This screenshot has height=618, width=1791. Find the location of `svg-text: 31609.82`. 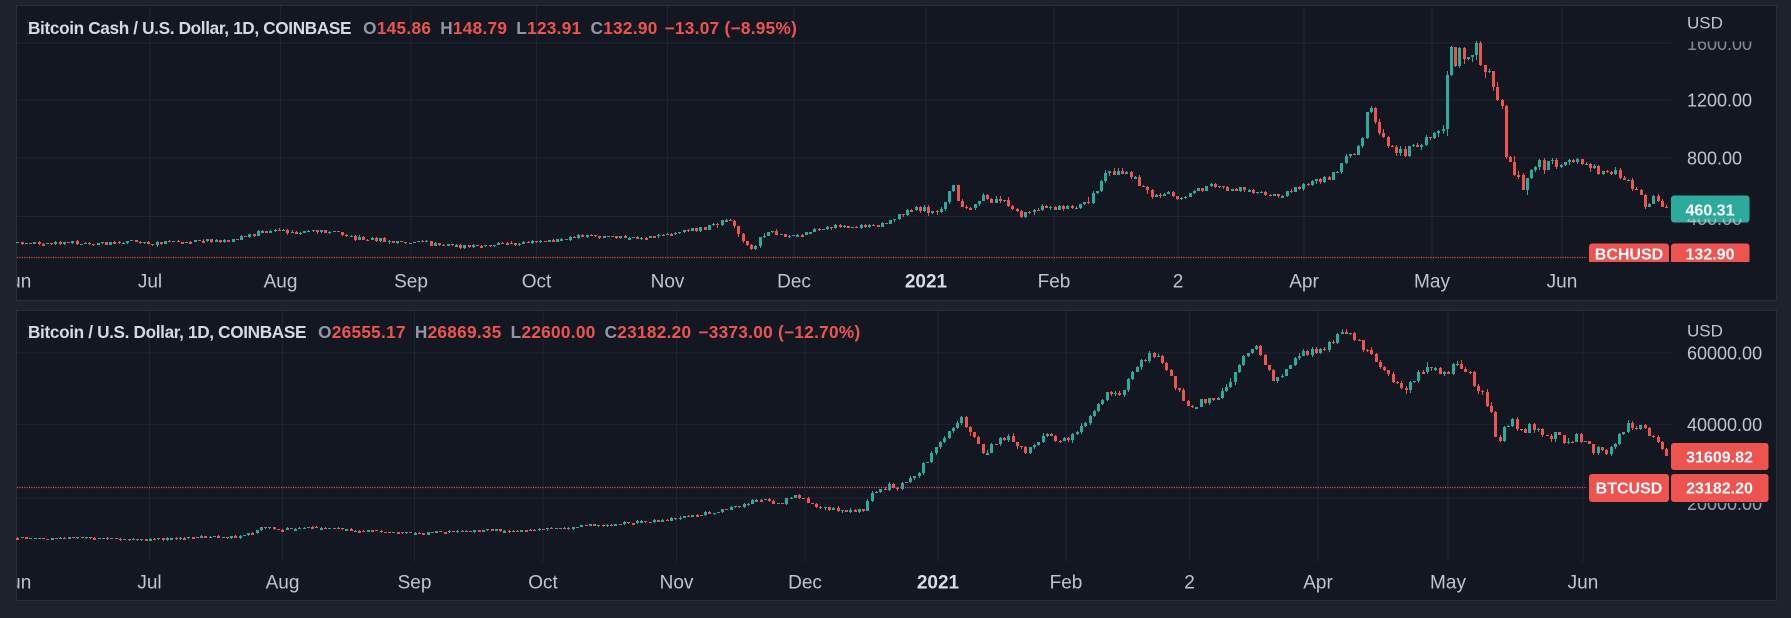

svg-text: 31609.82 is located at coordinates (1719, 458).